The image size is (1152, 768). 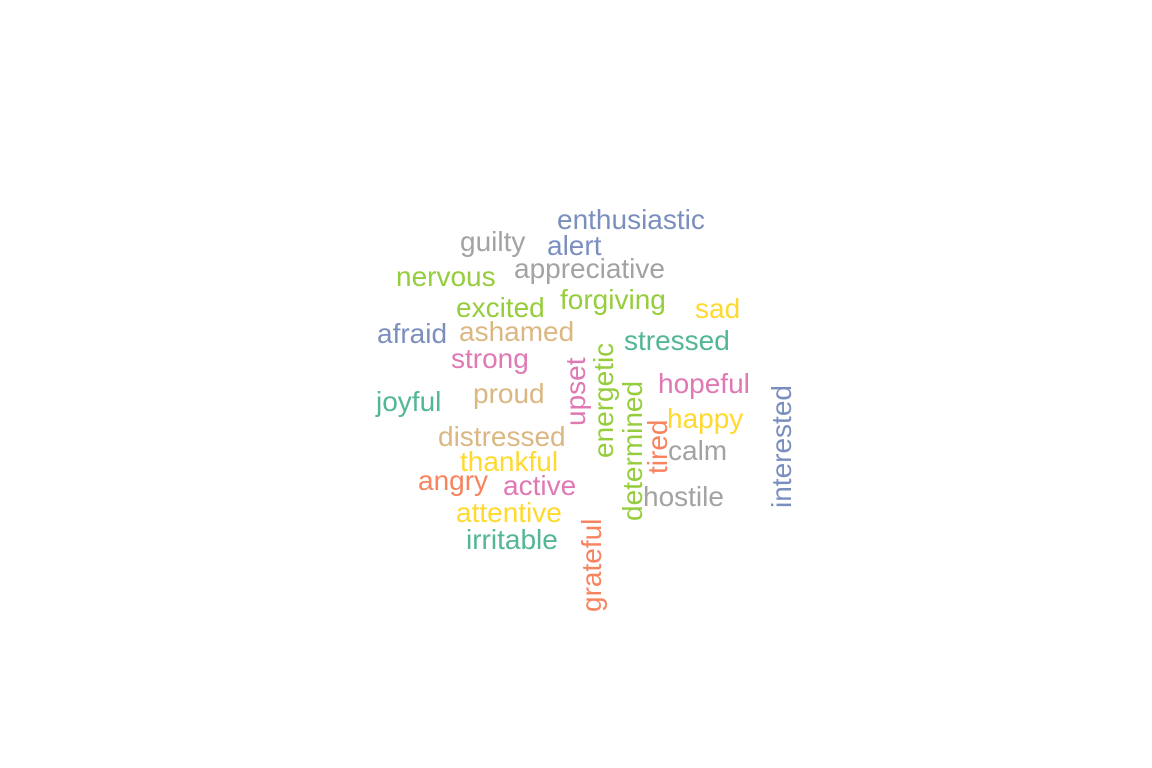 What do you see at coordinates (493, 241) in the screenshot?
I see `word-guilty: guilty` at bounding box center [493, 241].